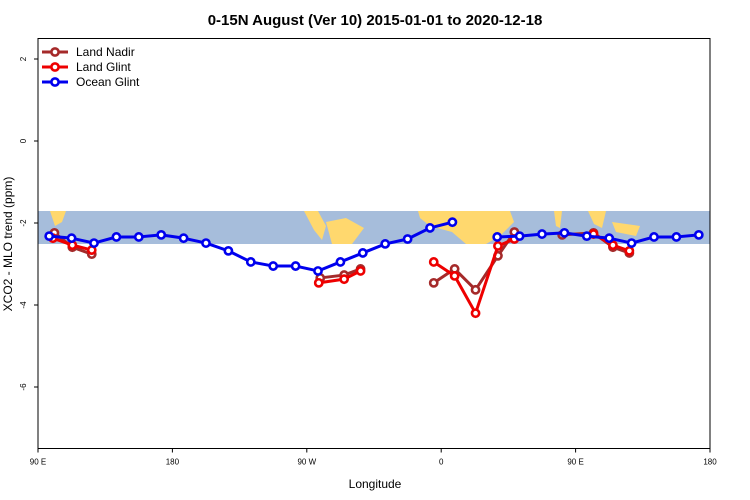  What do you see at coordinates (103, 67) in the screenshot?
I see `legend-label: Land Glint` at bounding box center [103, 67].